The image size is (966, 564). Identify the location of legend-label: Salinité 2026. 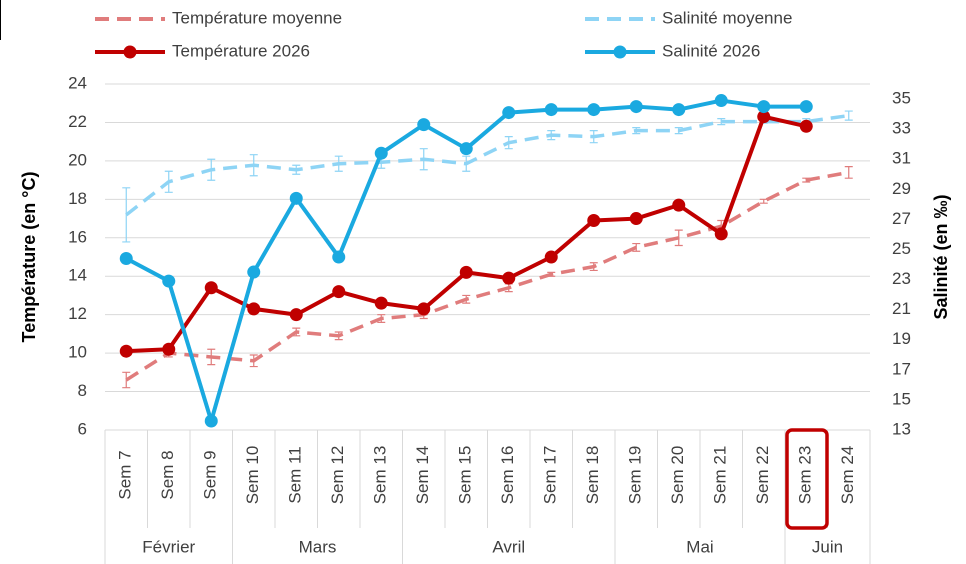
(711, 50).